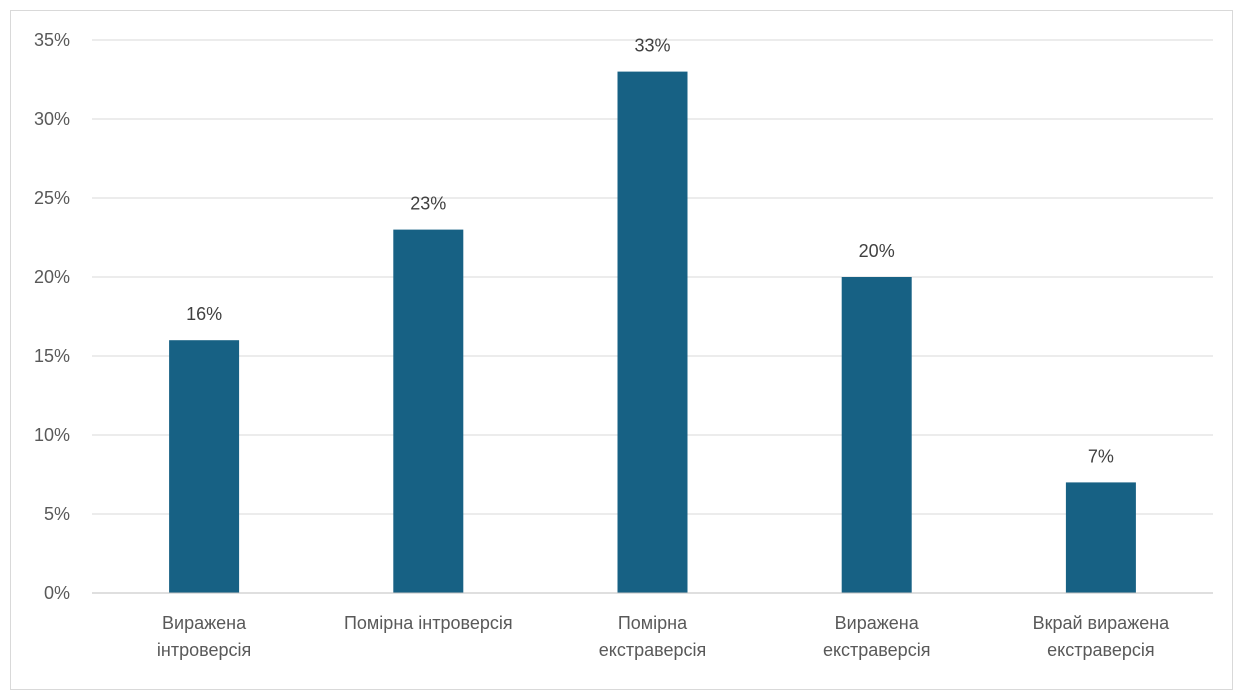 This screenshot has height=690, width=1243. What do you see at coordinates (52, 40) in the screenshot?
I see `y-tick-label: 35%` at bounding box center [52, 40].